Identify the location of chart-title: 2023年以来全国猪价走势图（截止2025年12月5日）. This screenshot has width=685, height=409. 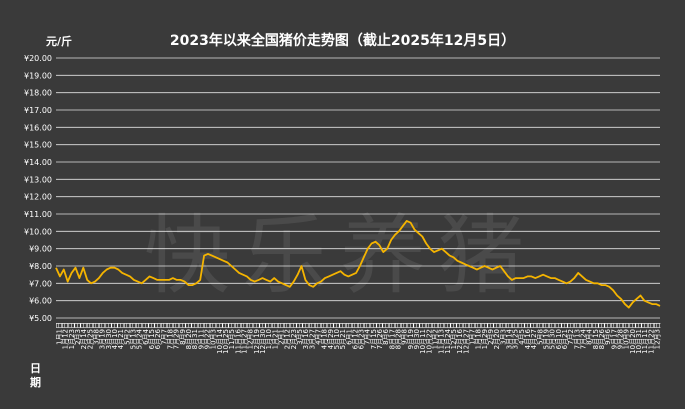
(342, 41).